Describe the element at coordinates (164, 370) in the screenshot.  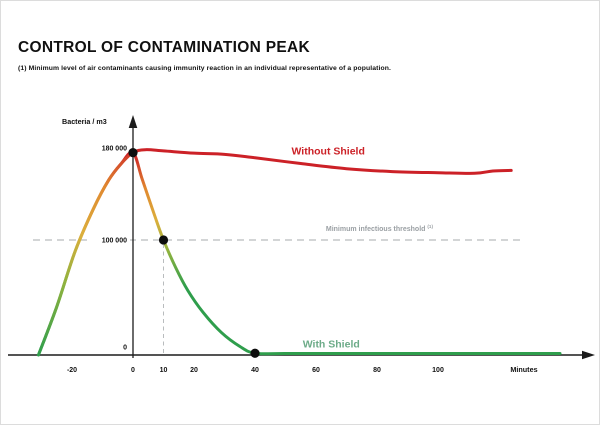
I see `x-tick-label: 10` at that location.